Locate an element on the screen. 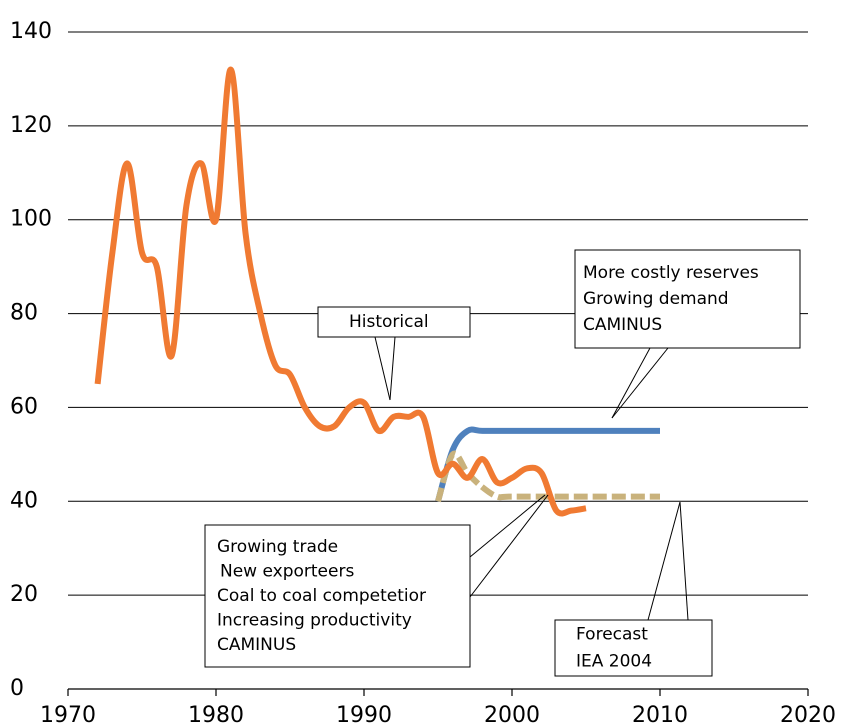  annotation-text: Coal to coal competetior is located at coordinates (321, 596).